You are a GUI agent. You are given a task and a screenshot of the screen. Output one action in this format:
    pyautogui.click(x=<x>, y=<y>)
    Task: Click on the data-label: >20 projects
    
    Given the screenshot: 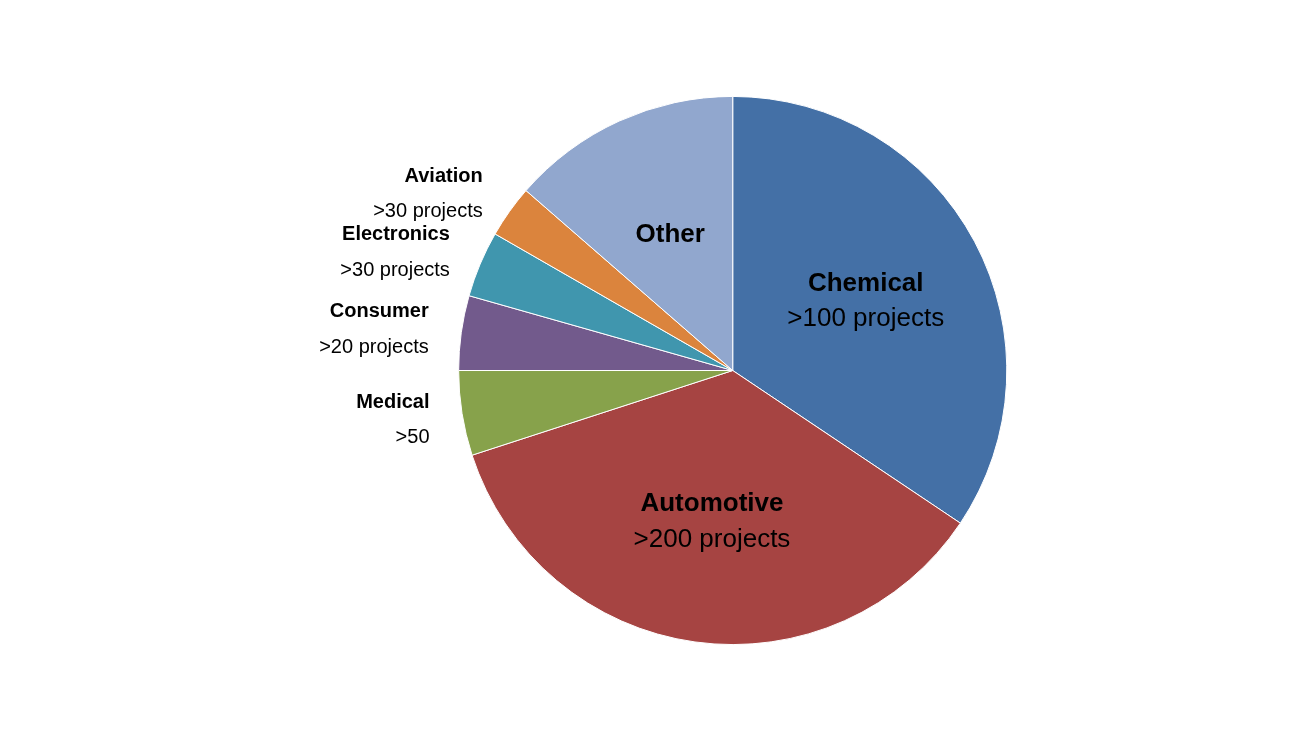 What is the action you would take?
    pyautogui.click(x=374, y=346)
    